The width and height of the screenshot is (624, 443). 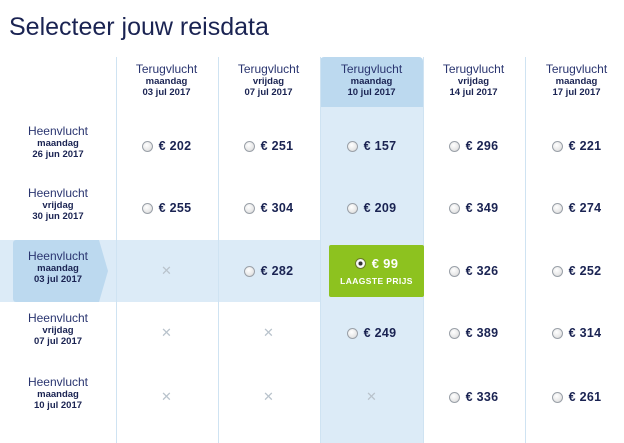 I want to click on row-header-1: Heenvlucht maandag 26 jun 2017, so click(x=58, y=146).